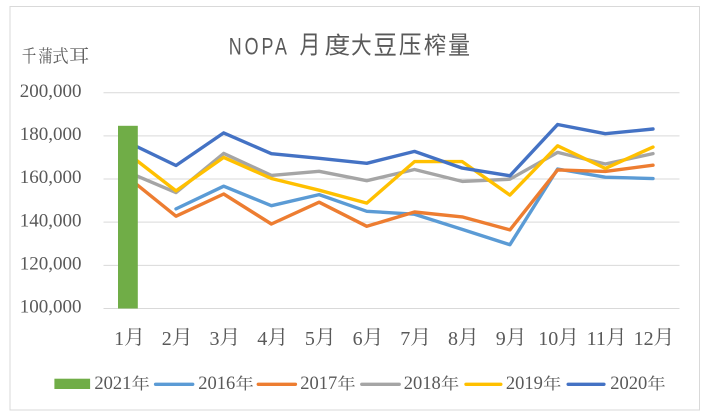 This screenshot has width=706, height=417. What do you see at coordinates (51, 134) in the screenshot?
I see `svg-text: 180,000` at bounding box center [51, 134].